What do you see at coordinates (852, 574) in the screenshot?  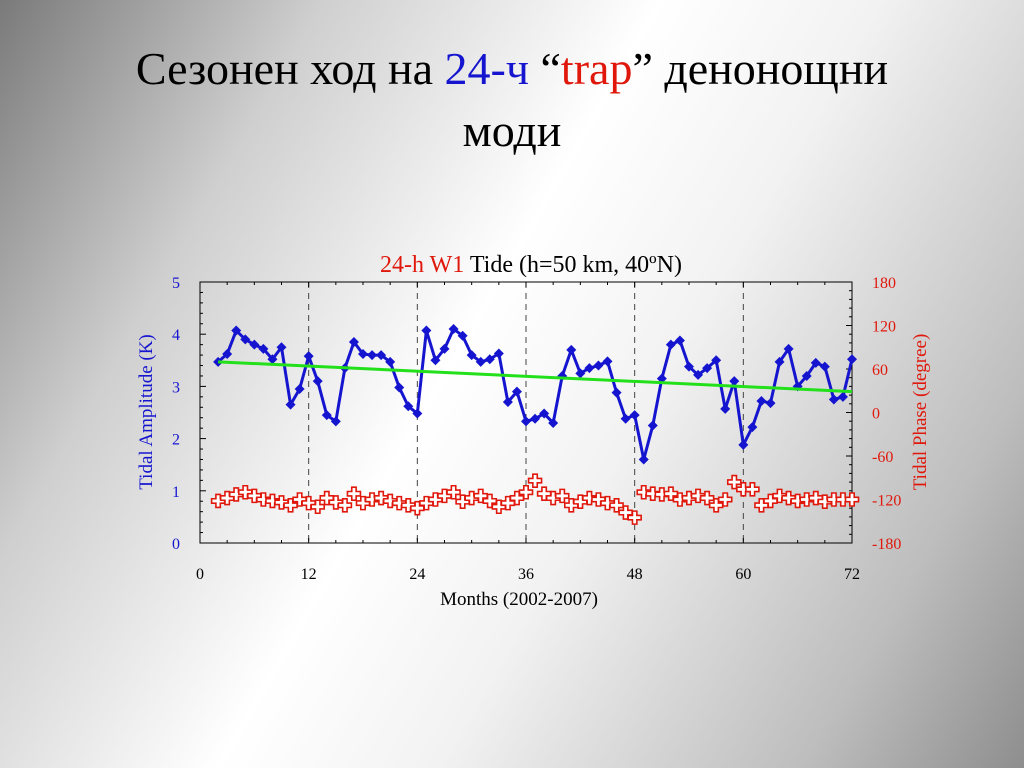 I see `x-tick-label: 72` at bounding box center [852, 574].